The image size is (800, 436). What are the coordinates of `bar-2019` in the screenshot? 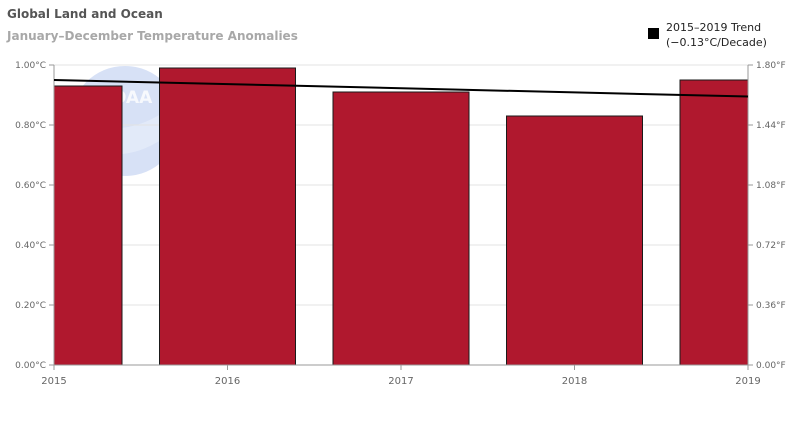 It's located at (714, 222).